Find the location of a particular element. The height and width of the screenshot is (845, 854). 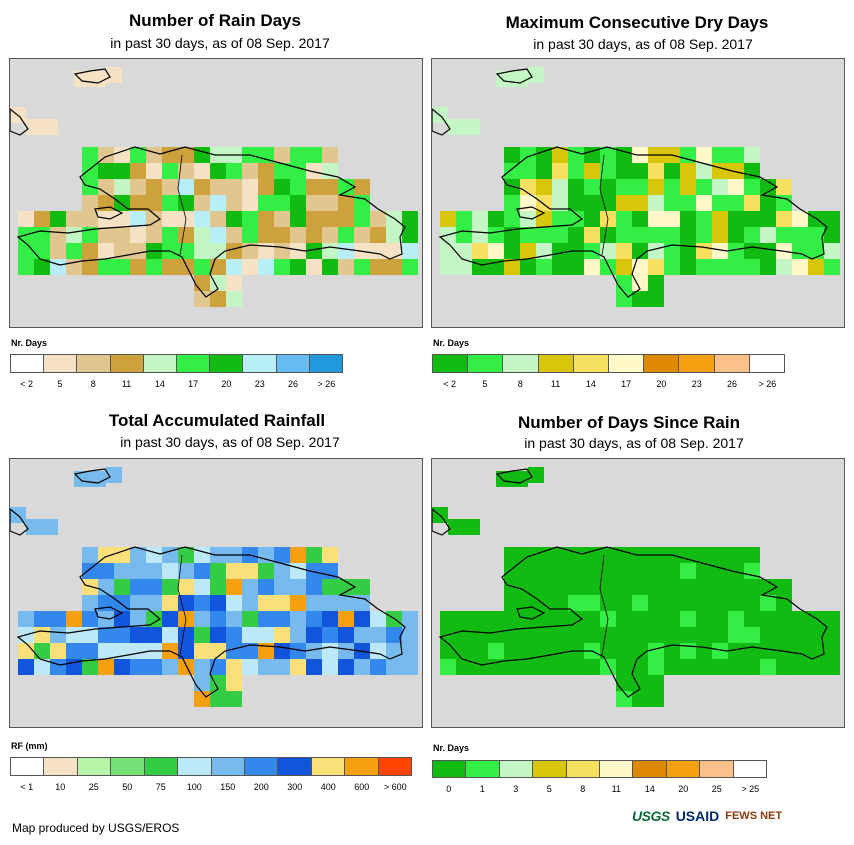

legend-label: 11 is located at coordinates (616, 789).